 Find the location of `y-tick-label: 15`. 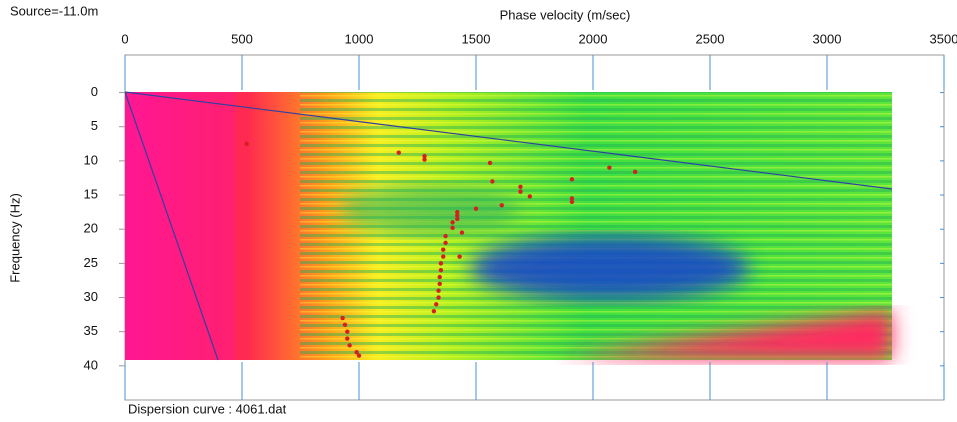

y-tick-label: 15 is located at coordinates (91, 193).